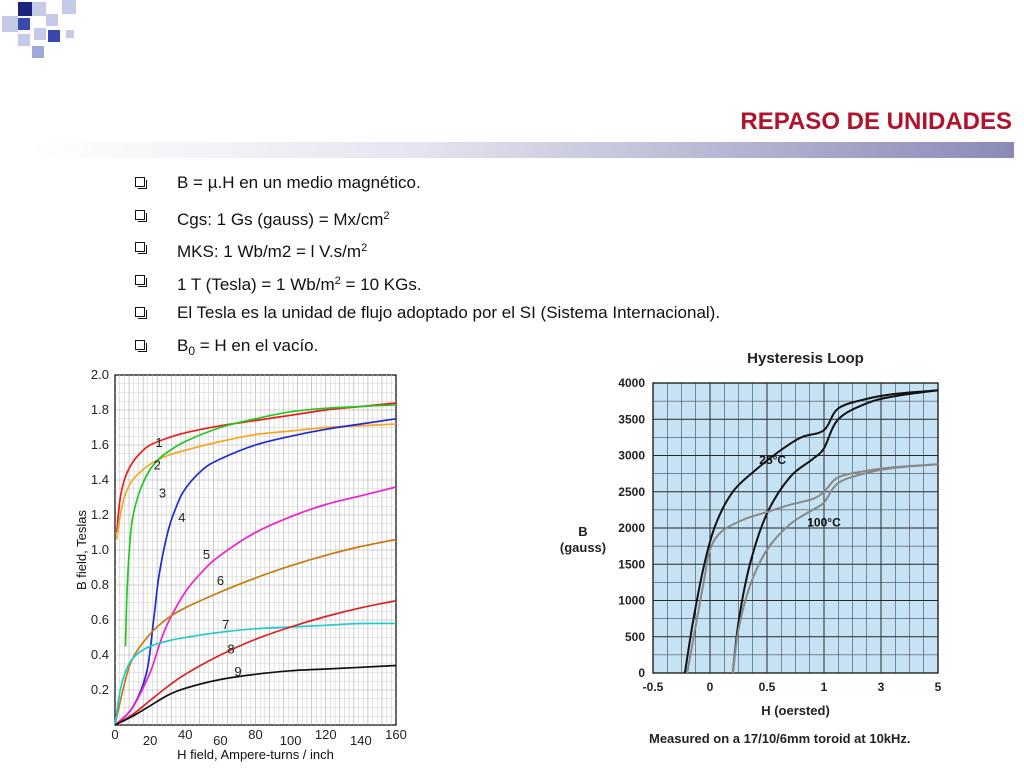 The height and width of the screenshot is (768, 1024). What do you see at coordinates (631, 419) in the screenshot?
I see `y-tick-label: 3500` at bounding box center [631, 419].